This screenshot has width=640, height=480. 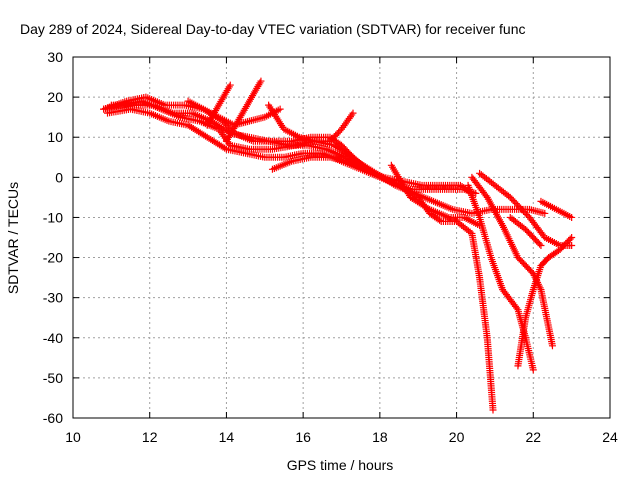 What do you see at coordinates (610, 437) in the screenshot?
I see `x-tick-label: 24` at bounding box center [610, 437].